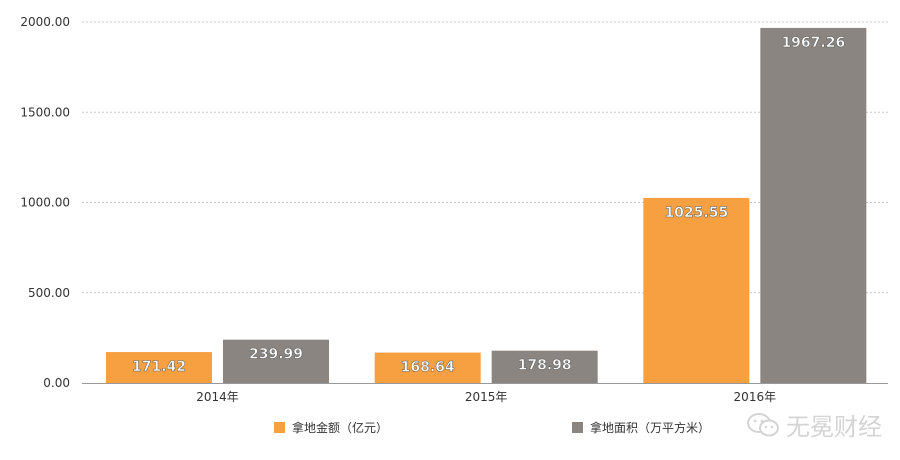 The width and height of the screenshot is (900, 460). What do you see at coordinates (49, 293) in the screenshot?
I see `y-tick-label: 500.00` at bounding box center [49, 293].